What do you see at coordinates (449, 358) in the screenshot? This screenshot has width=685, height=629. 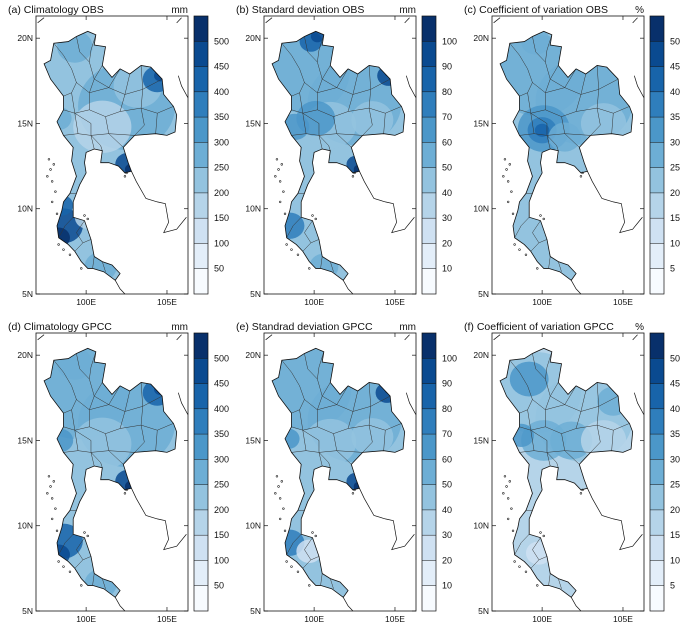 I see `colorbar-label: 100` at bounding box center [449, 358].